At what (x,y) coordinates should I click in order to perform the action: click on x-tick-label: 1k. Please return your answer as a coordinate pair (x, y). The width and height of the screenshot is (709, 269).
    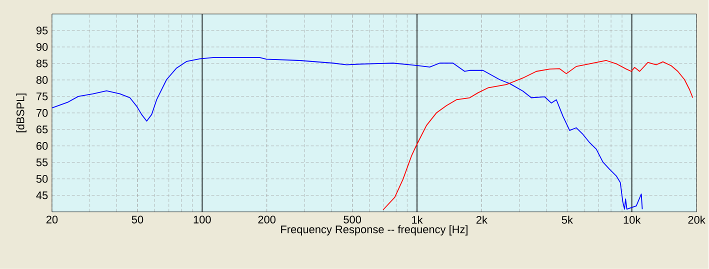
    Looking at the image, I should click on (417, 220).